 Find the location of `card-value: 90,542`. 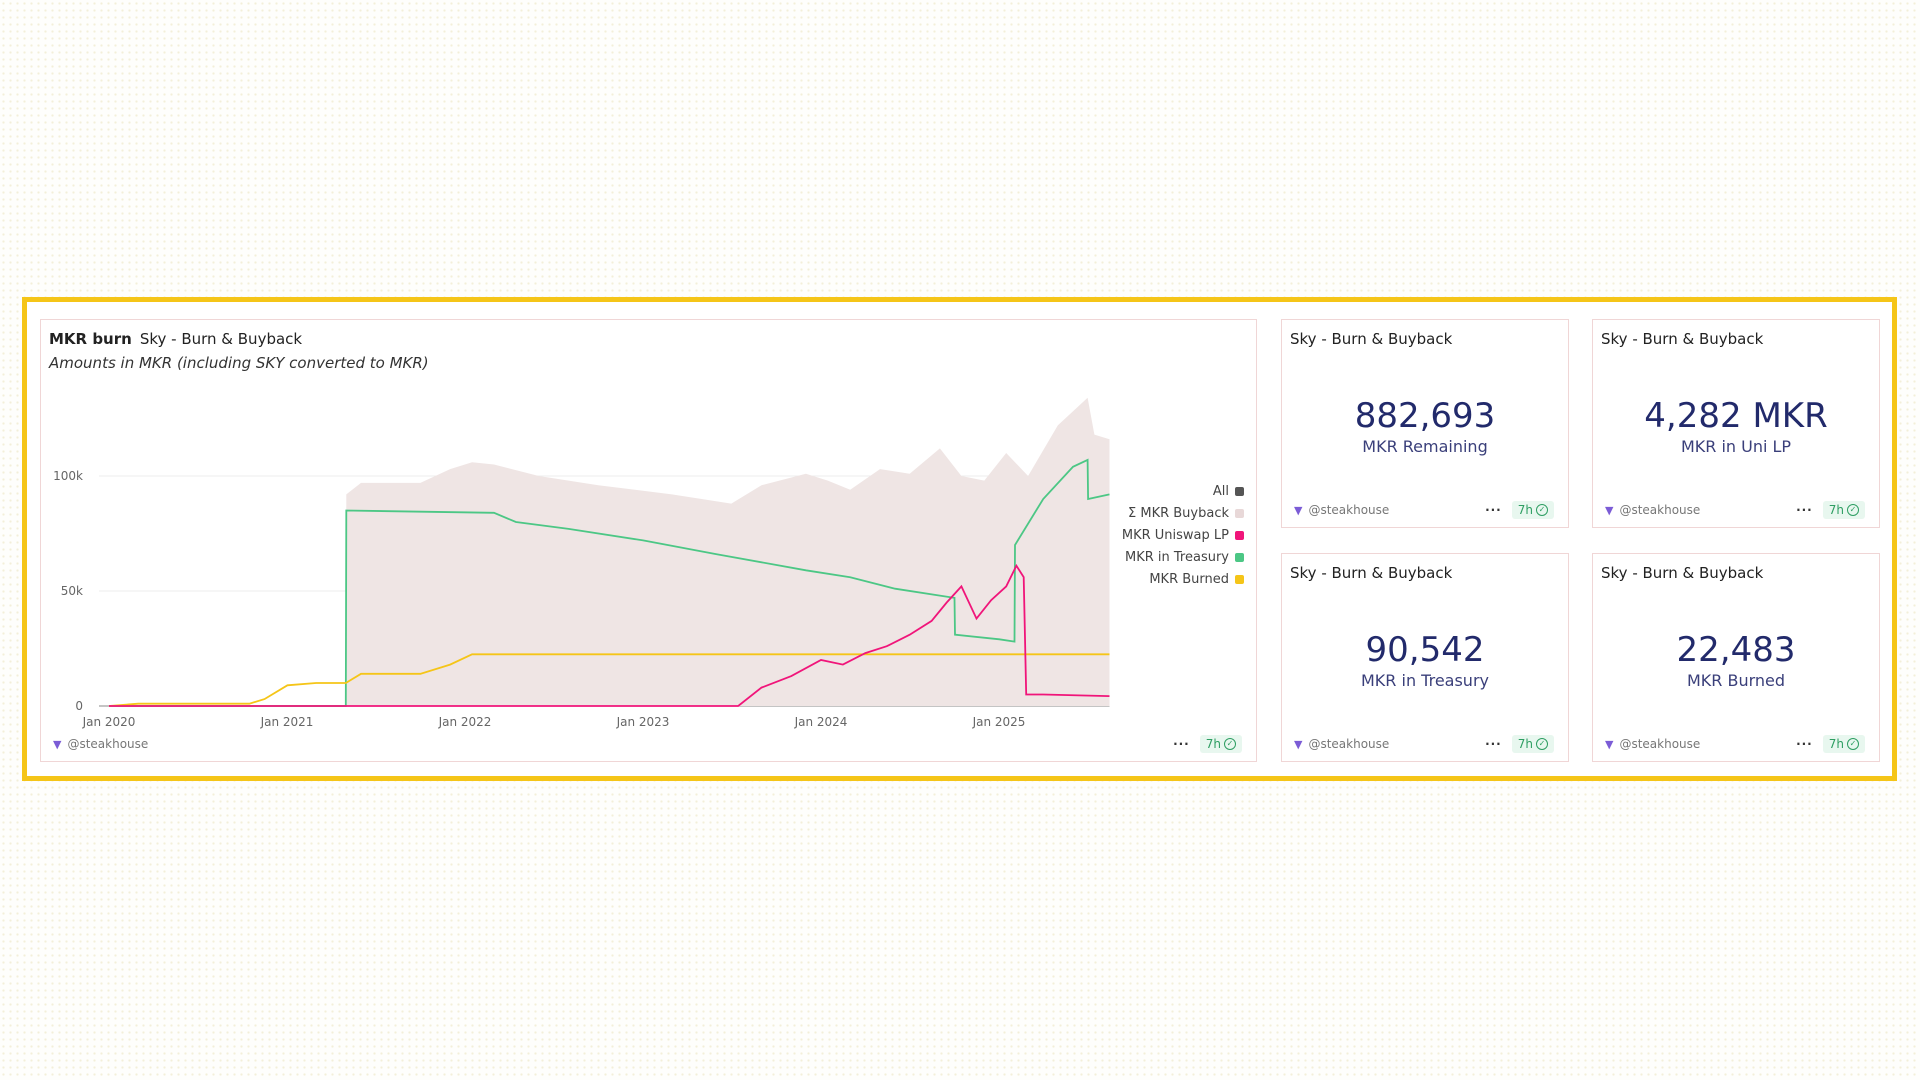

card-value: 90,542 is located at coordinates (1425, 650).